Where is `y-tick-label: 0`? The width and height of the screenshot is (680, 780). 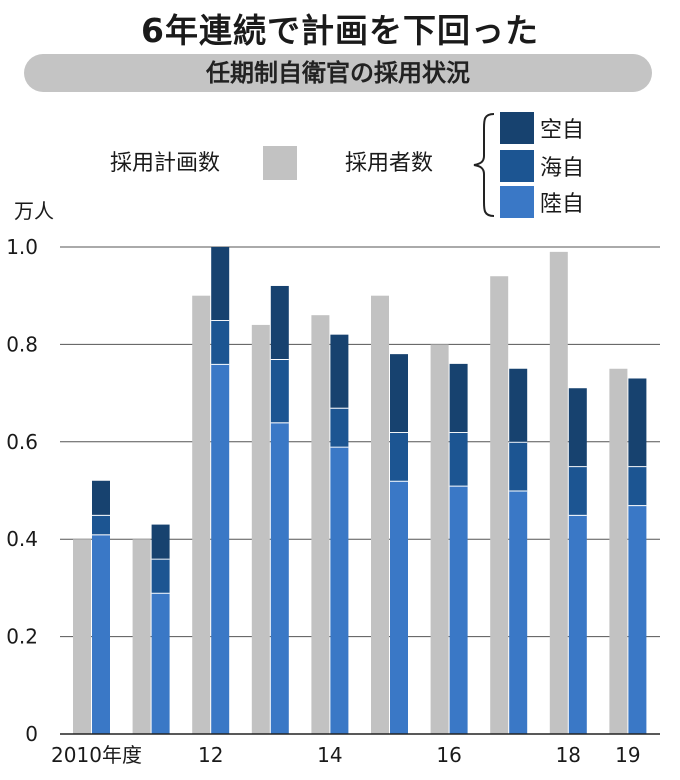
y-tick-label: 0 is located at coordinates (31, 734).